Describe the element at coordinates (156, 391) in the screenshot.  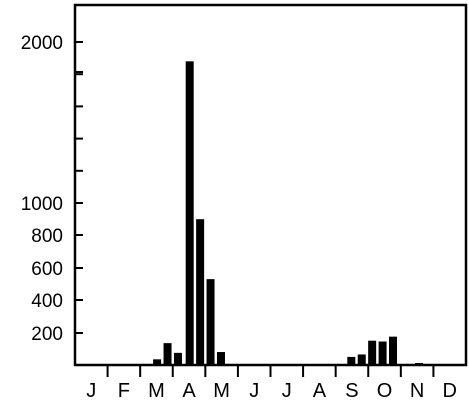
I see `month-label-2: M` at that location.